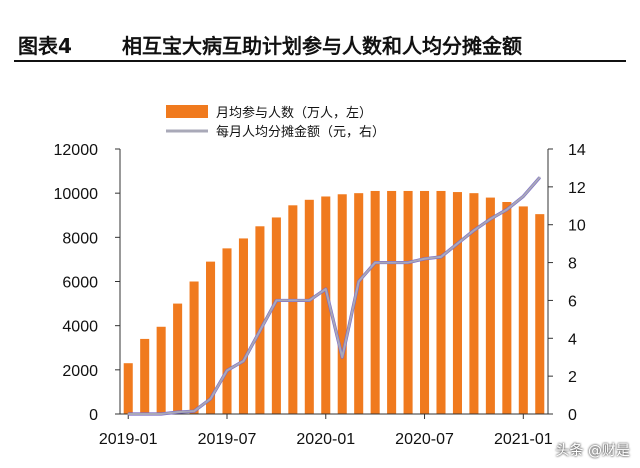  I want to click on y-left-tick-label: 10000, so click(76, 194).